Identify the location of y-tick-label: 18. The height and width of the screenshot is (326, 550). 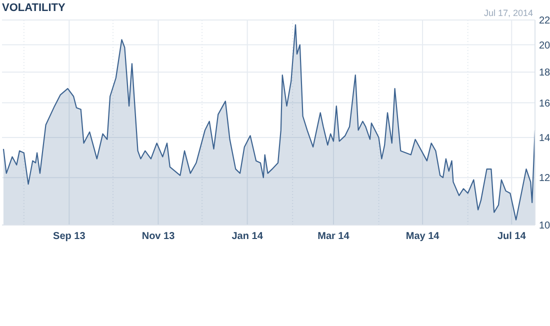
(544, 73).